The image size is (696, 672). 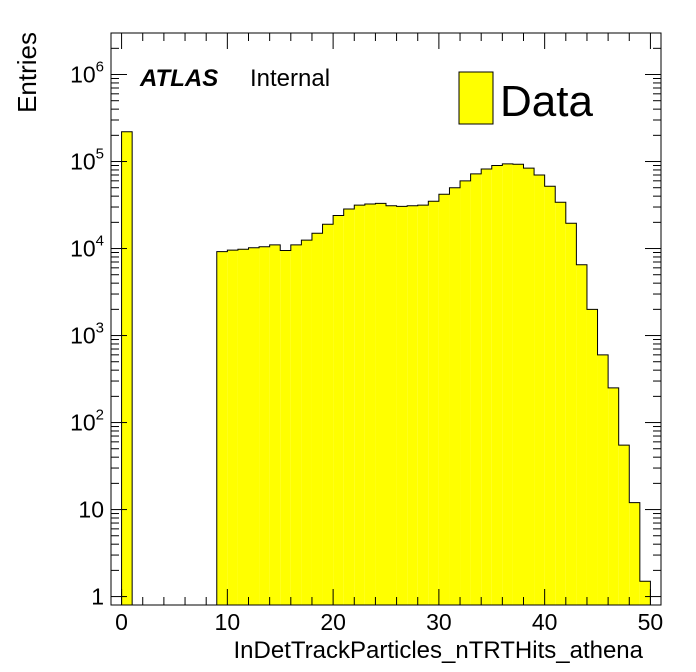 What do you see at coordinates (651, 622) in the screenshot?
I see `x-tick-label: 50` at bounding box center [651, 622].